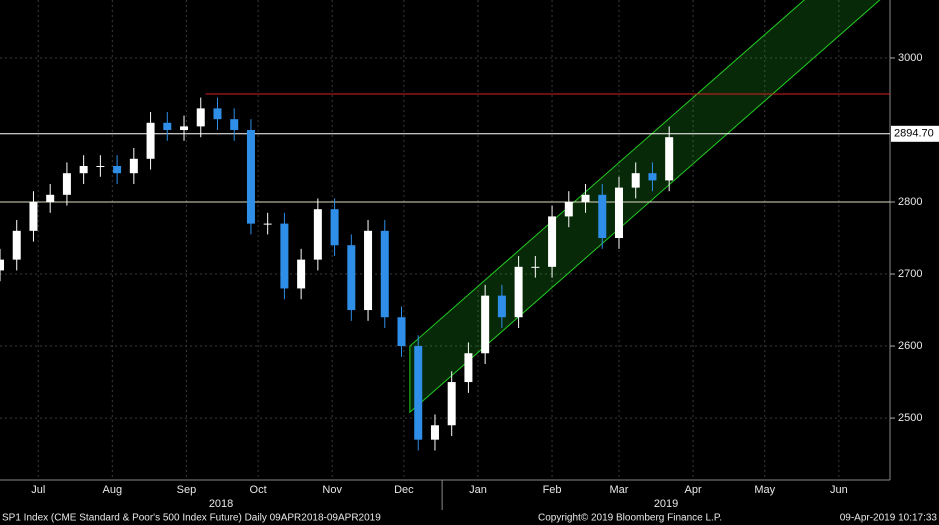 The image size is (939, 525). What do you see at coordinates (910, 346) in the screenshot?
I see `y-tick-label: 2600` at bounding box center [910, 346].